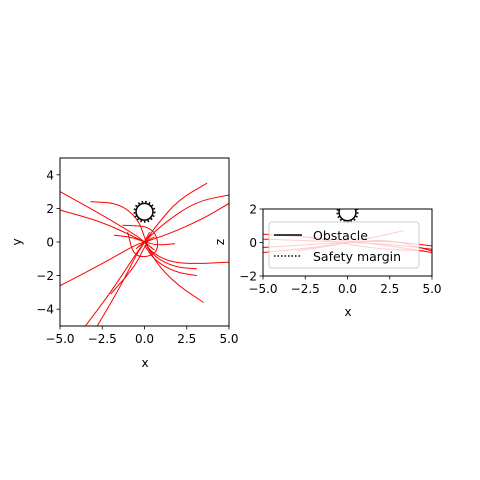 This screenshot has height=480, width=480. I want to click on legend: Obstacle Safety margin, so click(344, 245).